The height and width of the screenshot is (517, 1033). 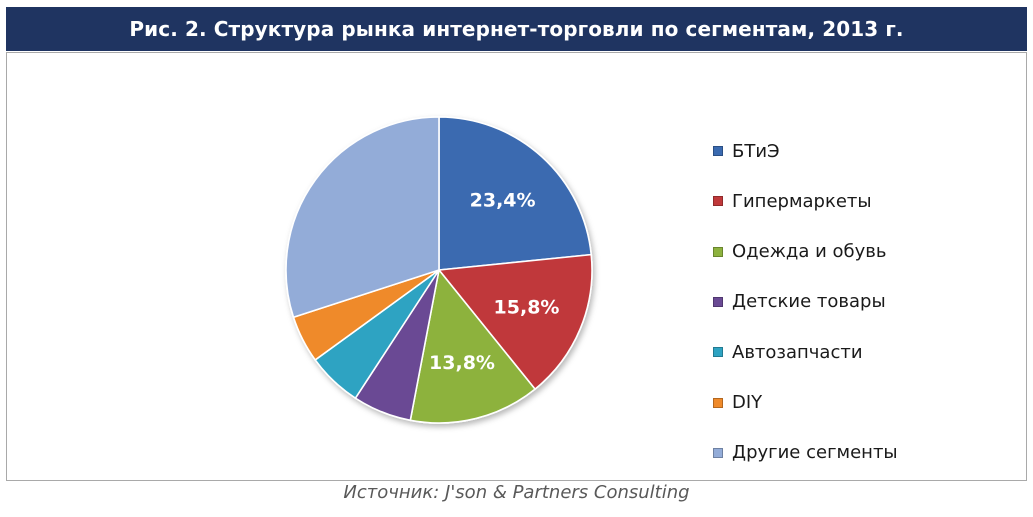 I want to click on legend-item-7: Другие сегменты, so click(x=805, y=453).